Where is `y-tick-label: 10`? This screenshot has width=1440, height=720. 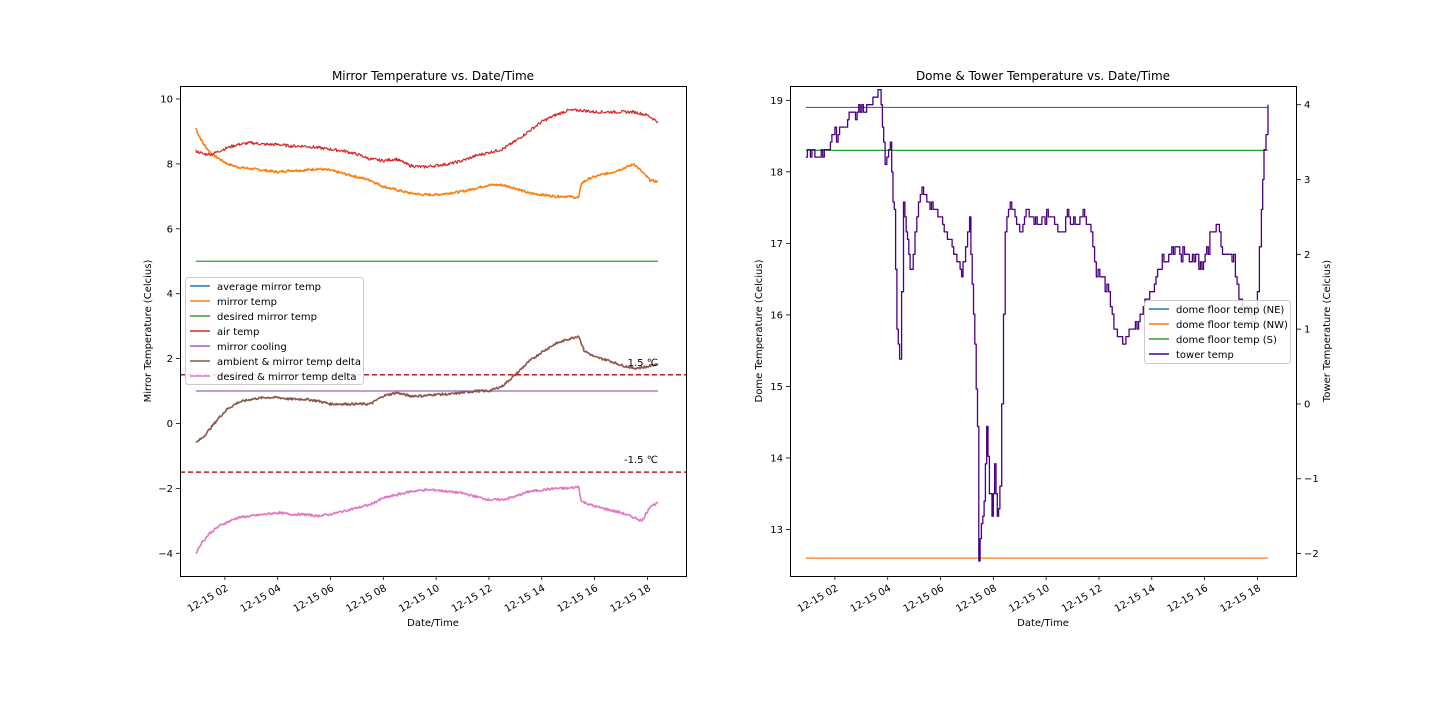 y-tick-label: 10 is located at coordinates (166, 99).